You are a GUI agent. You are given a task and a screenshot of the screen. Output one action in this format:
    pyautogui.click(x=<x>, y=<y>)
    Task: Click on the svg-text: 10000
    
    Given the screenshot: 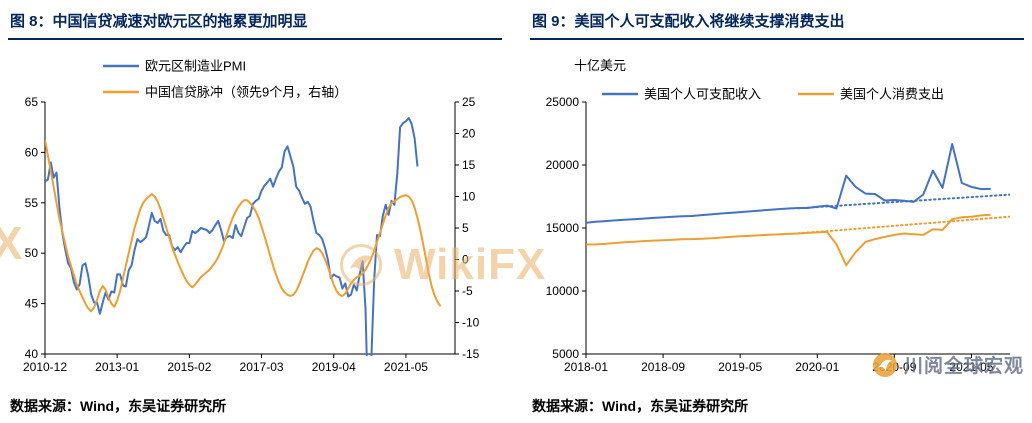 What is the action you would take?
    pyautogui.click(x=563, y=291)
    